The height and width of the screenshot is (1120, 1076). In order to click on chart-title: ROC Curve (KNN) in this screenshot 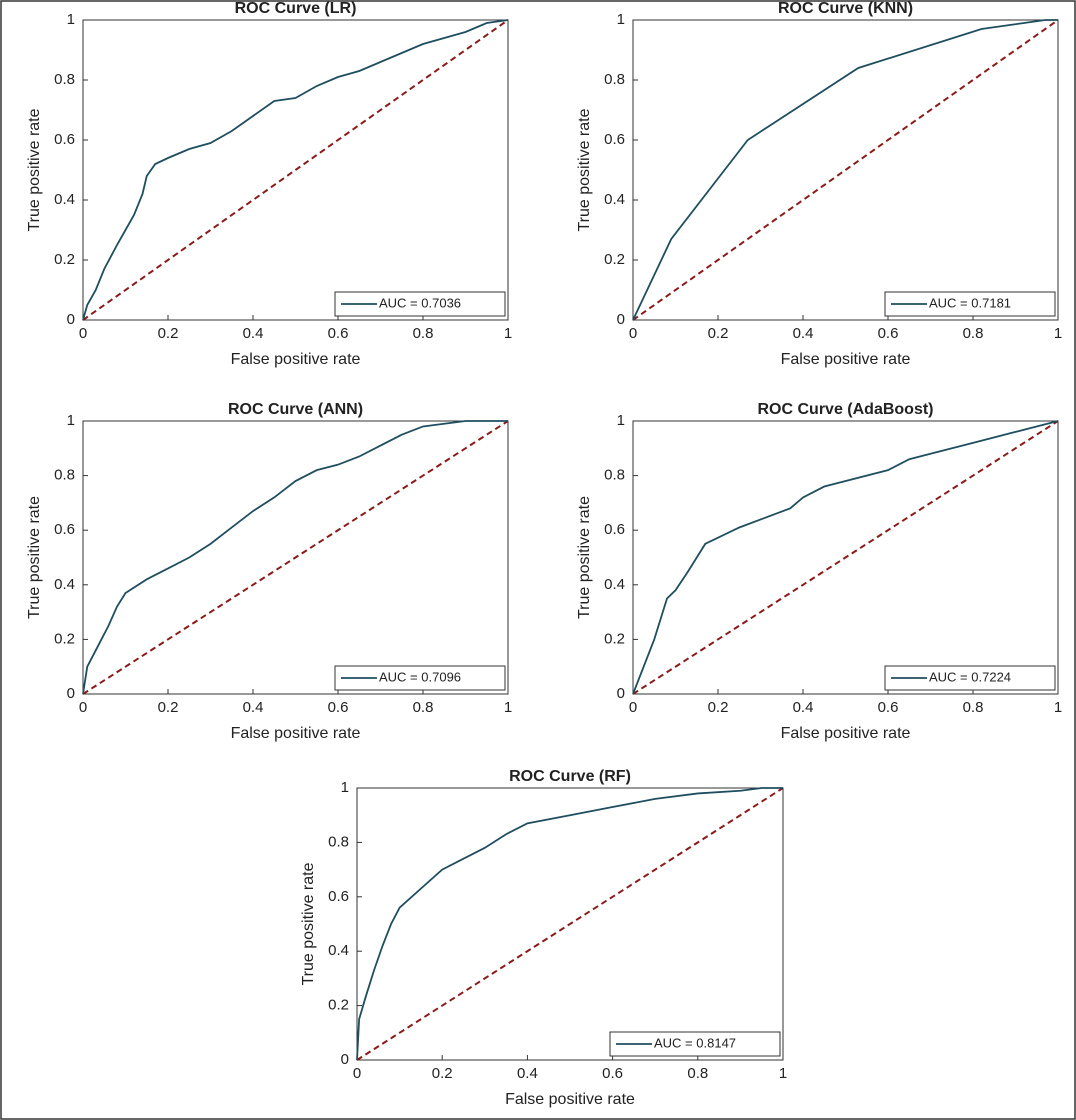, I will do `click(845, 8)`.